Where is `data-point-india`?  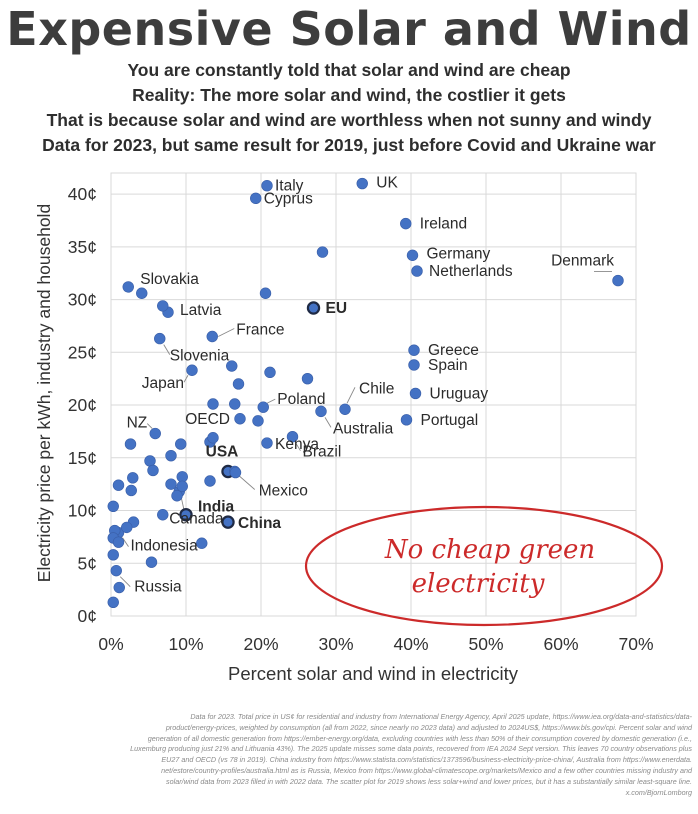
data-point-india is located at coordinates (186, 515).